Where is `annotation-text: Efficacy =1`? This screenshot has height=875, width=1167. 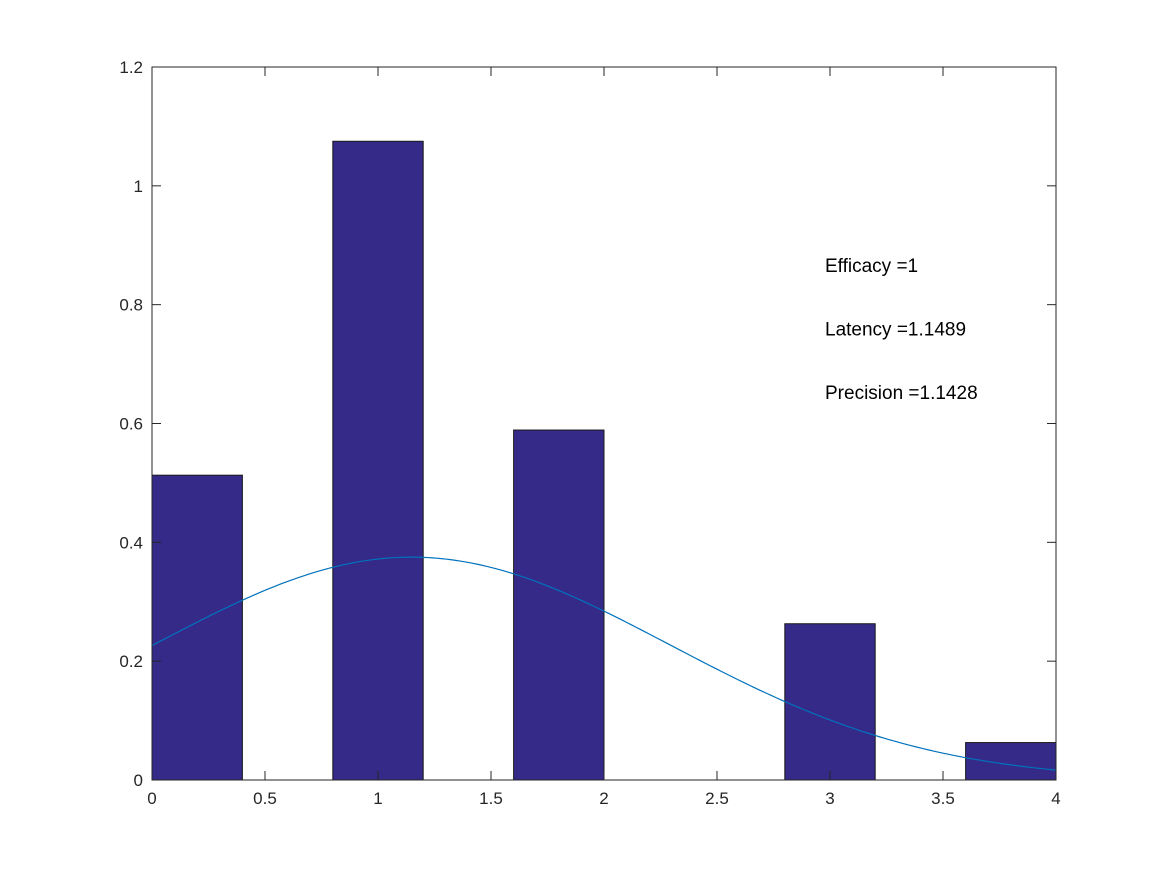
annotation-text: Efficacy =1 is located at coordinates (871, 266).